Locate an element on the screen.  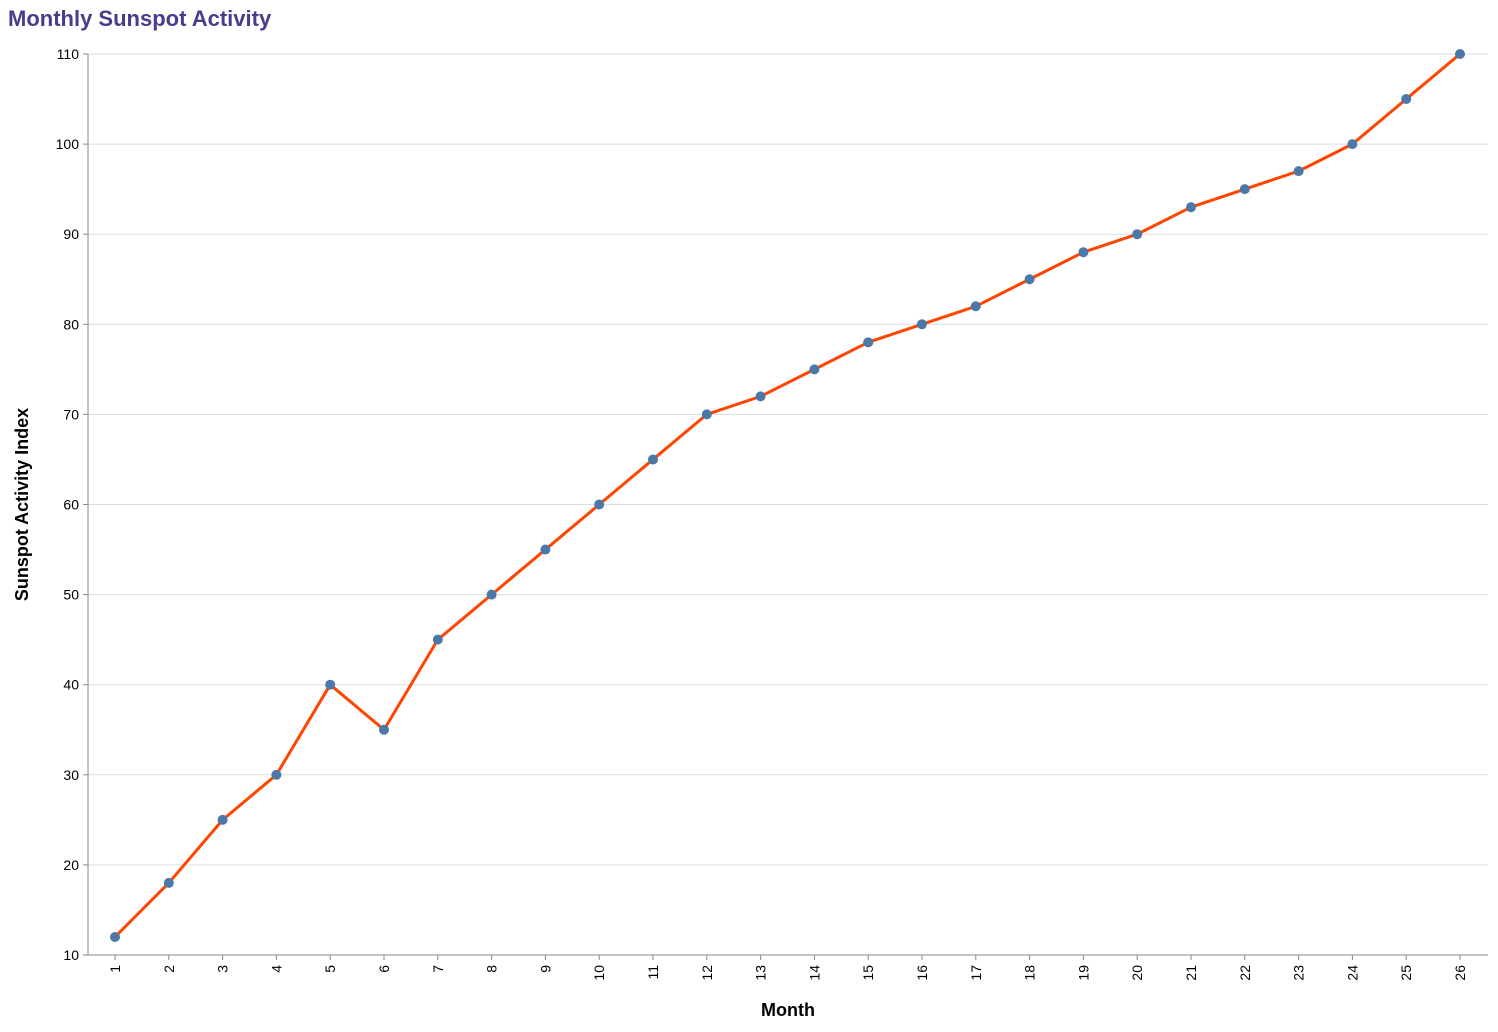
x-tick-label: 19 is located at coordinates (1083, 973).